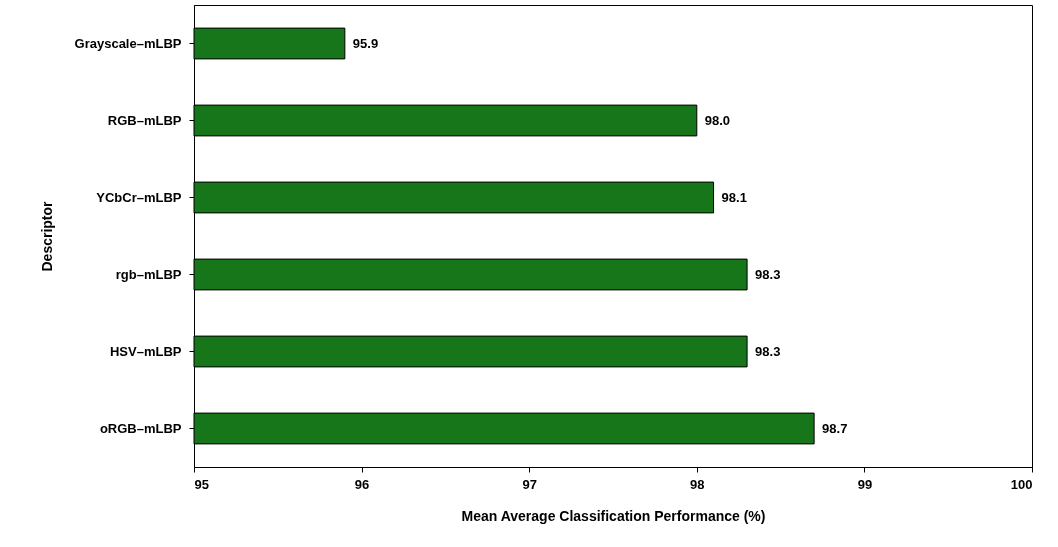  Describe the element at coordinates (144, 120) in the screenshot. I see `y-tick-label: RGB–mLBP` at that location.